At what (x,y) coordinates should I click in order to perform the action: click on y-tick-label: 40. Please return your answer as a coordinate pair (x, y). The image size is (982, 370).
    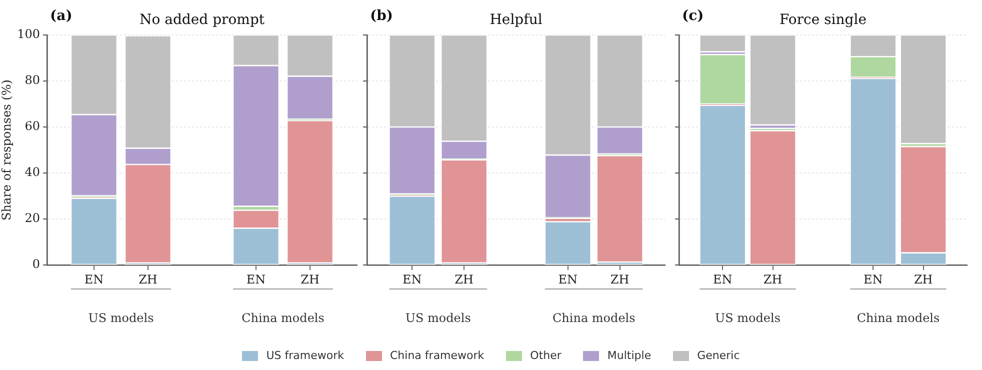
    Looking at the image, I should click on (32, 172).